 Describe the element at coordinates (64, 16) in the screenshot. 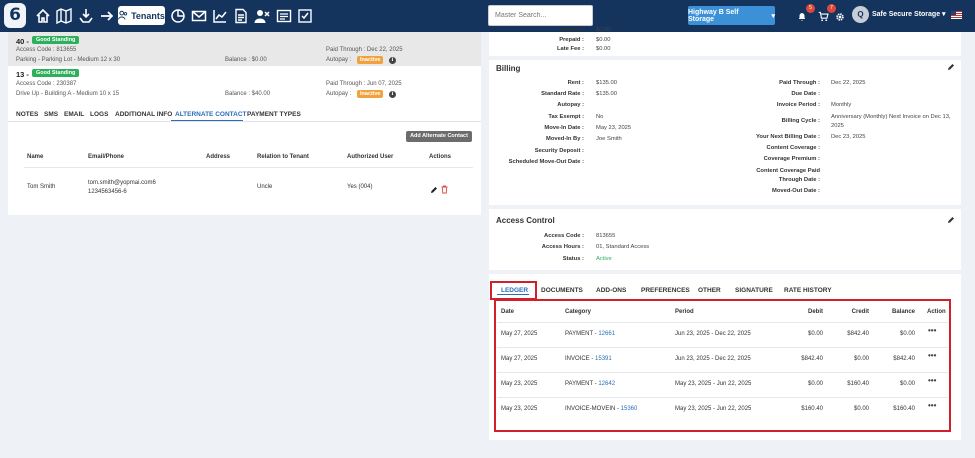

I see `map-icon` at that location.